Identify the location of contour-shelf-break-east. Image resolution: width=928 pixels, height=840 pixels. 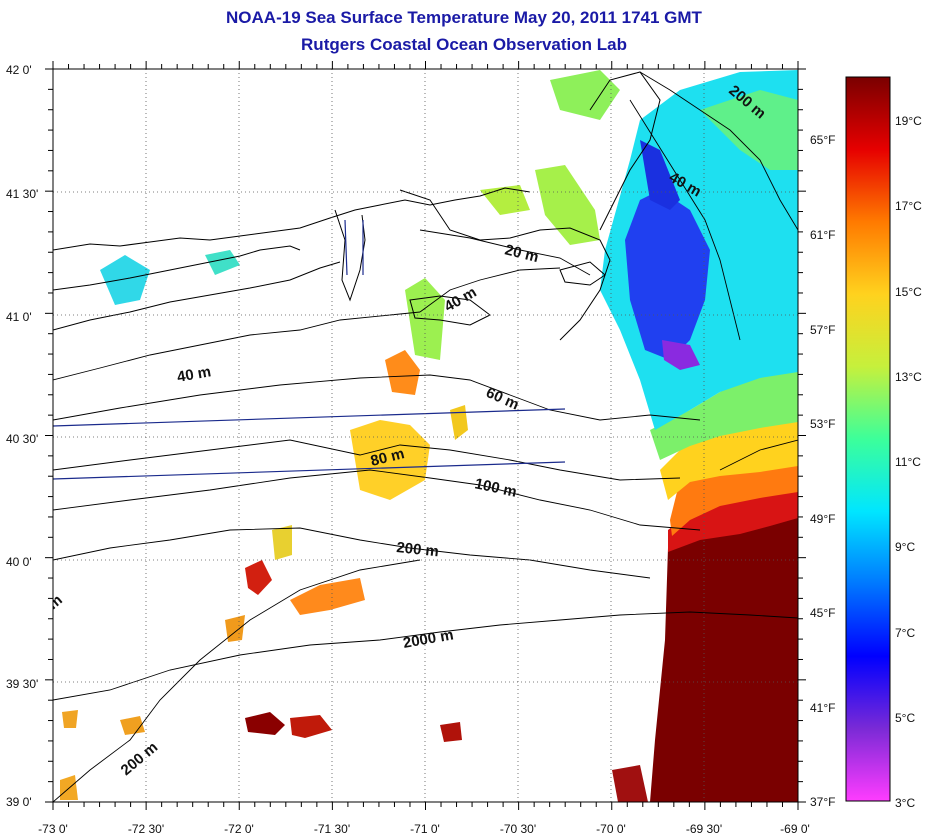
(758, 455).